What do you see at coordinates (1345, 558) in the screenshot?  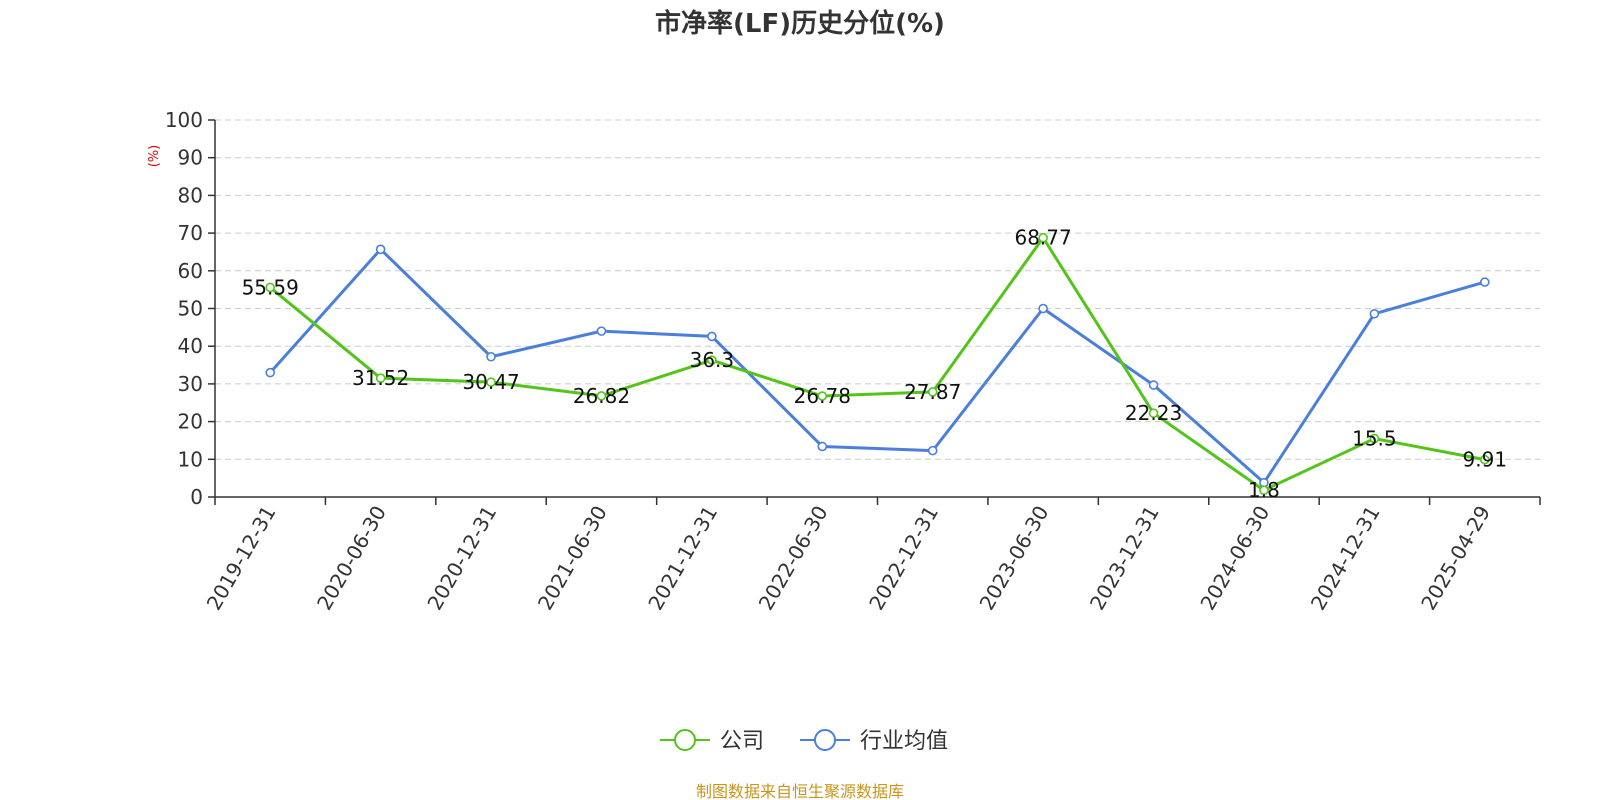 I see `x-tick-label: 2024-12-31` at bounding box center [1345, 558].